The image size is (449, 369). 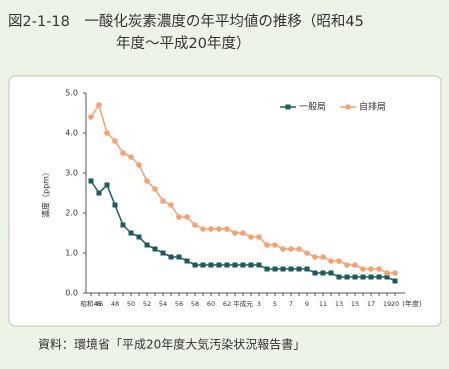 What do you see at coordinates (183, 43) in the screenshot?
I see `chart-title: 年度〜平成20年度）` at bounding box center [183, 43].